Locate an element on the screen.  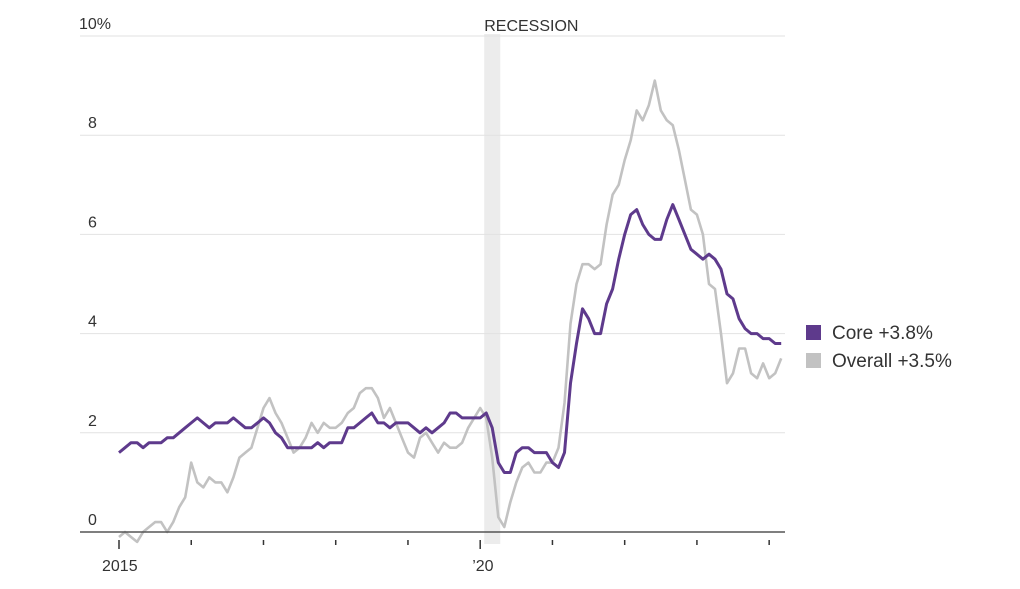
legend-item-core: Core +3.8% is located at coordinates (869, 333).